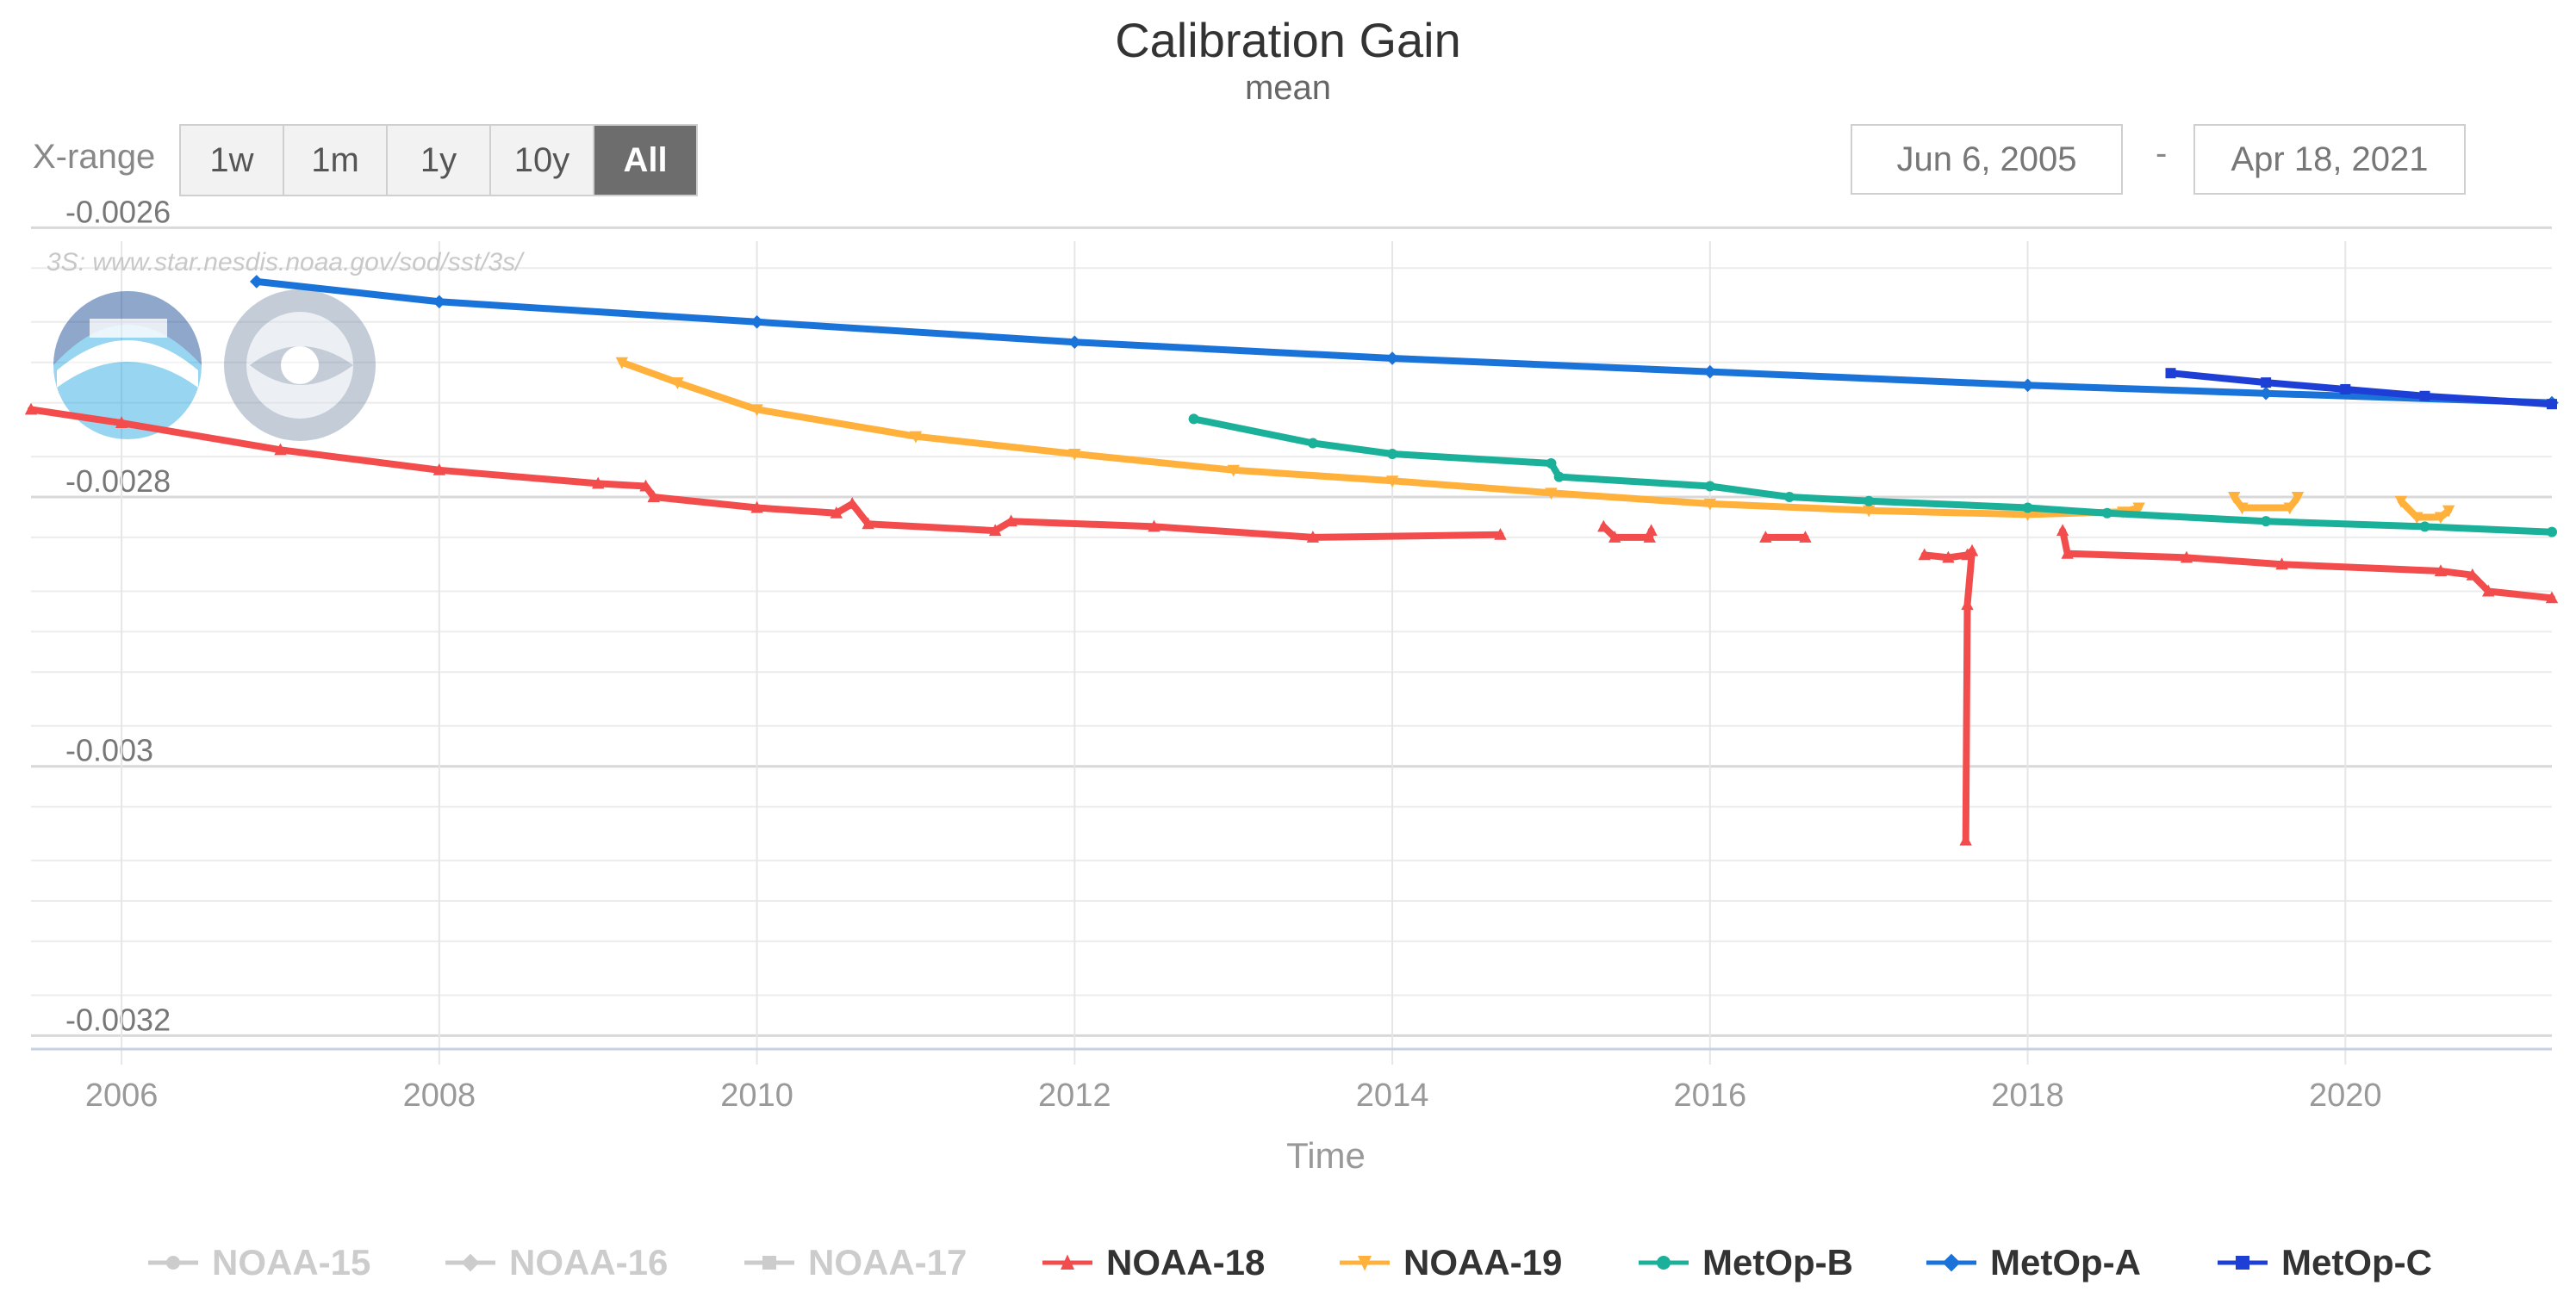 The width and height of the screenshot is (2576, 1298). I want to click on legend-item-noaa-16: NOAA-16, so click(556, 1263).